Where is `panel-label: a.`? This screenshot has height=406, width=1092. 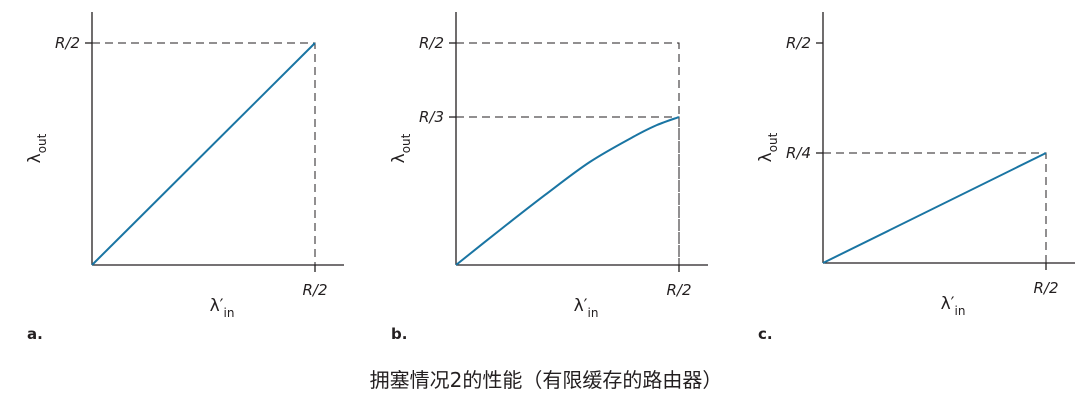
panel-label: a. is located at coordinates (35, 334).